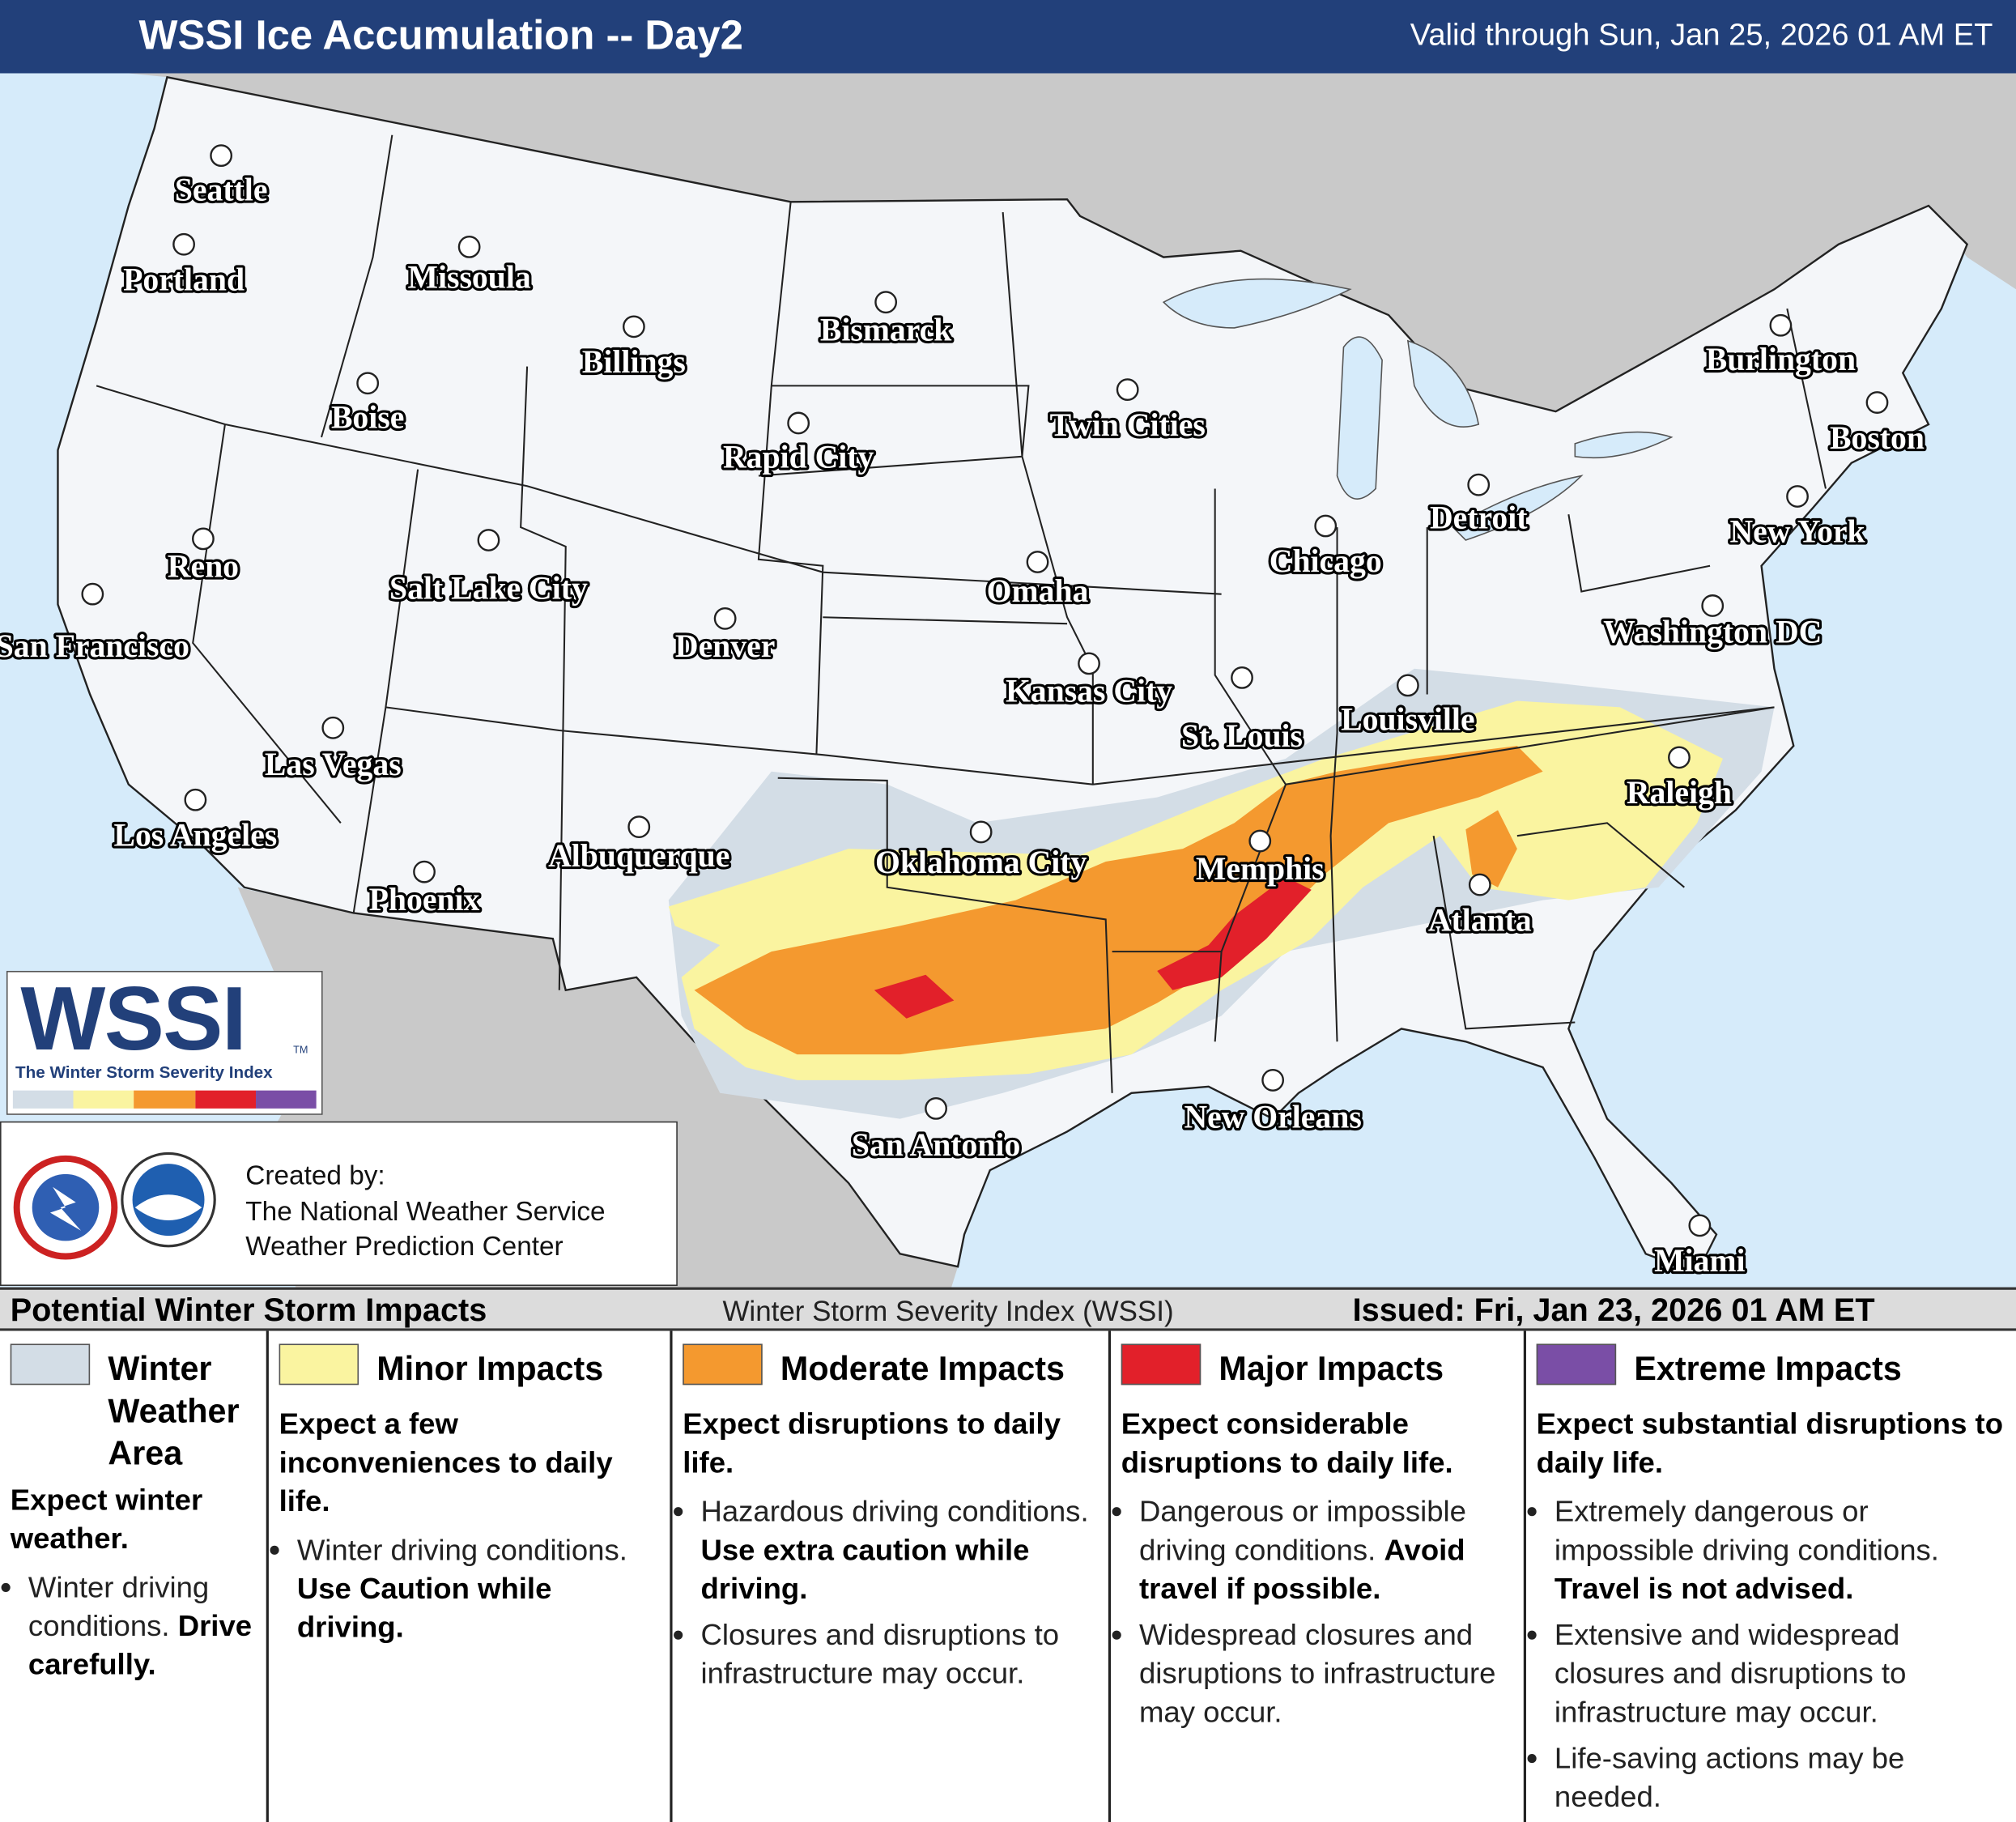 Image resolution: width=2016 pixels, height=1822 pixels. Describe the element at coordinates (1443, 383) in the screenshot. I see `lake-huron` at that location.